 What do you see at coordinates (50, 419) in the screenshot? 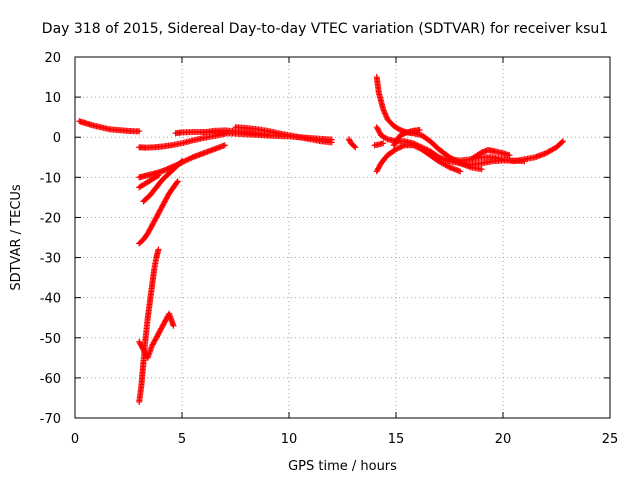
I see `y-tick-label: -70` at bounding box center [50, 419].